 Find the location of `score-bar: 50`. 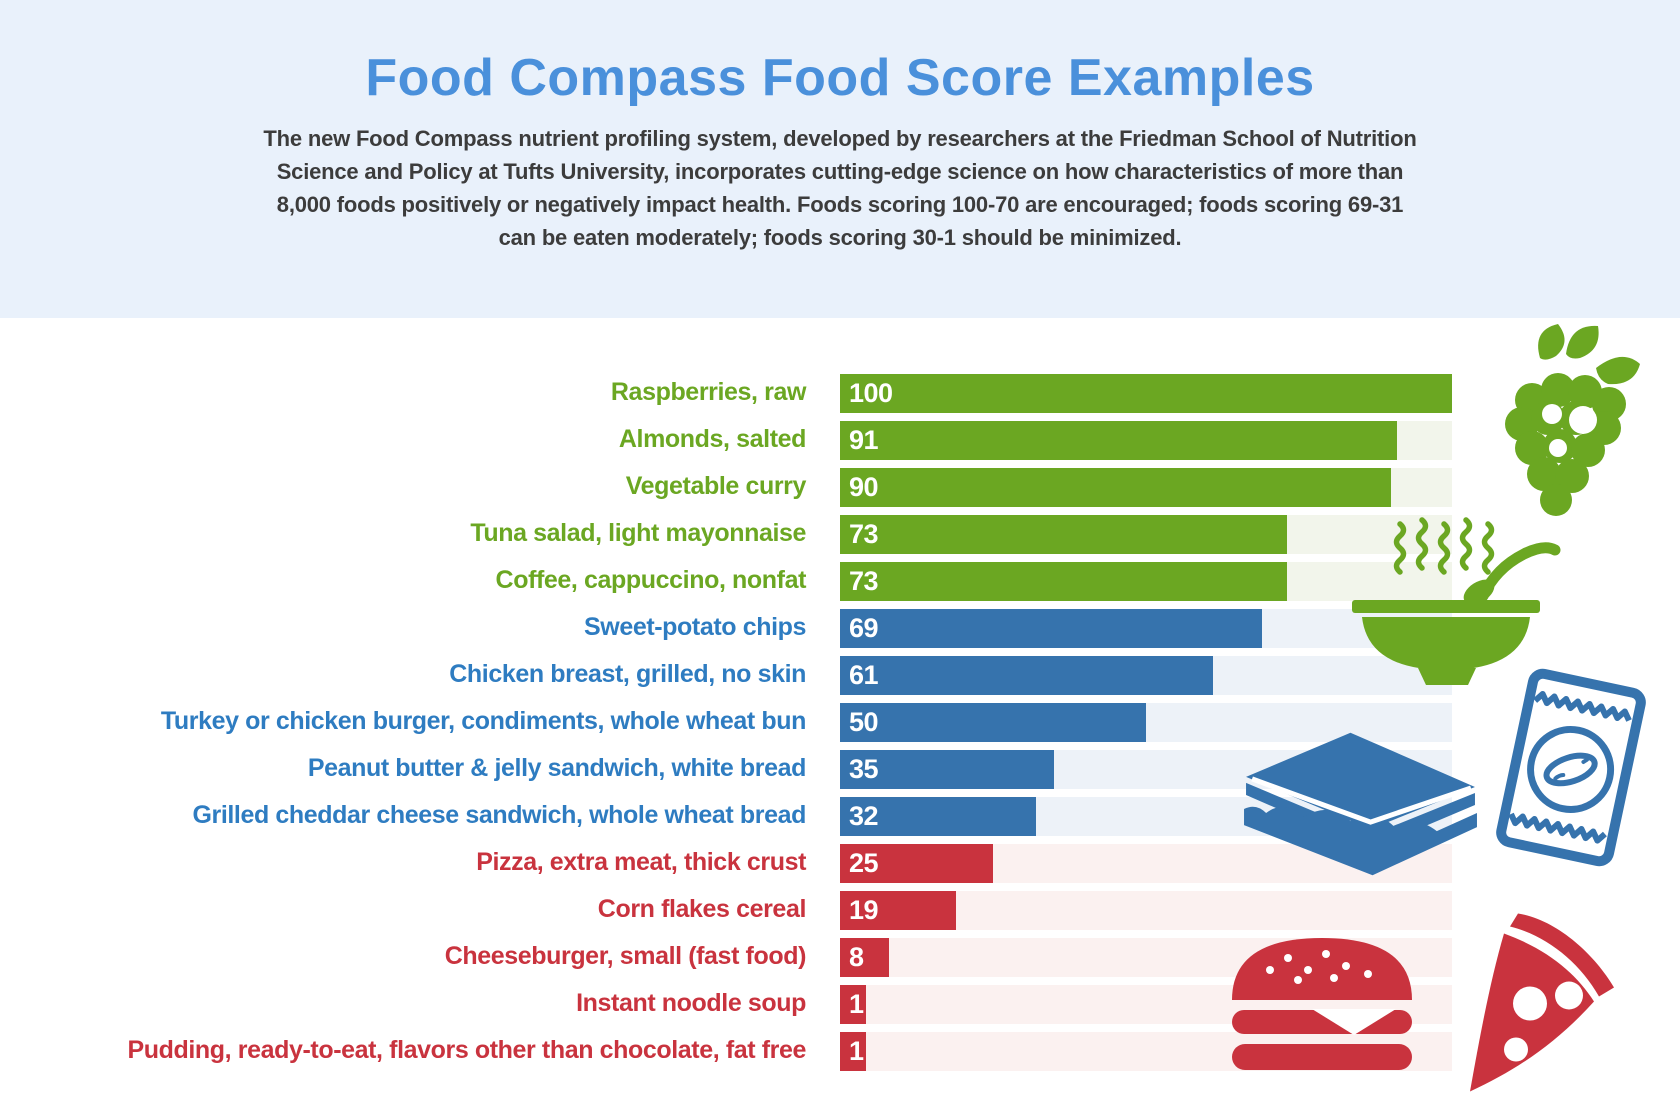

score-bar: 50 is located at coordinates (993, 722).